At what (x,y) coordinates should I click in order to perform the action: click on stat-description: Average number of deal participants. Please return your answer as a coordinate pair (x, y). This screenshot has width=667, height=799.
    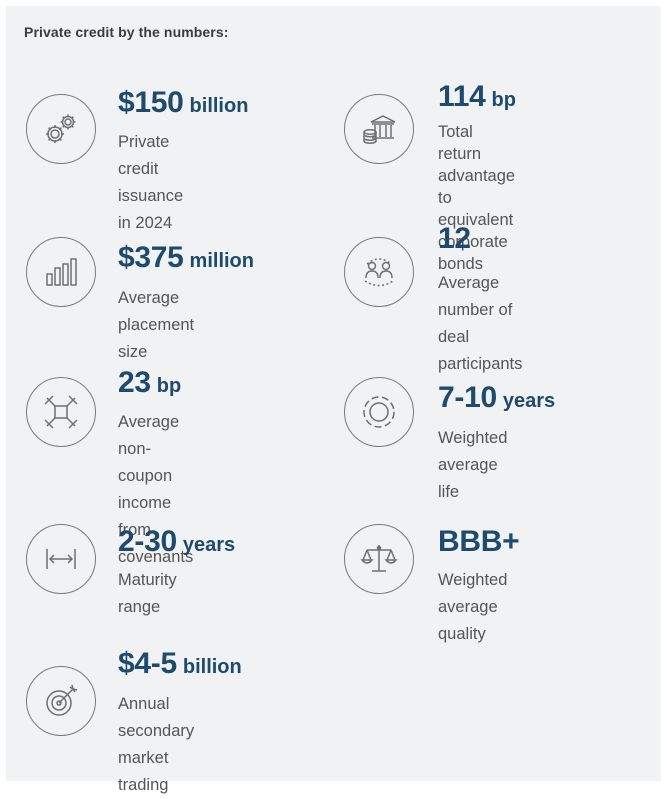
    Looking at the image, I should click on (480, 323).